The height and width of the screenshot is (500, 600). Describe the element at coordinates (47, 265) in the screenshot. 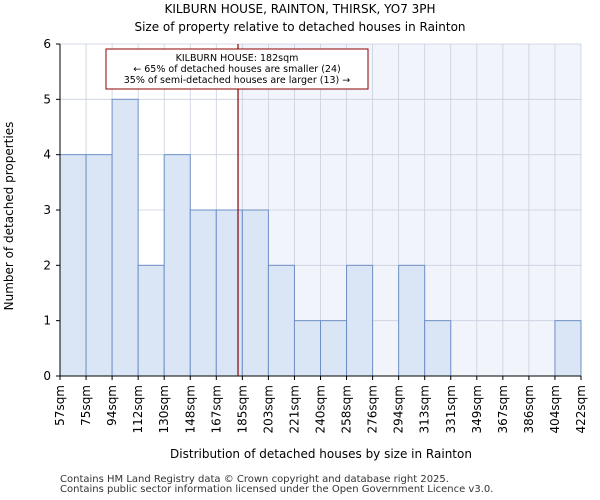

I see `y-tick-label: 2` at that location.